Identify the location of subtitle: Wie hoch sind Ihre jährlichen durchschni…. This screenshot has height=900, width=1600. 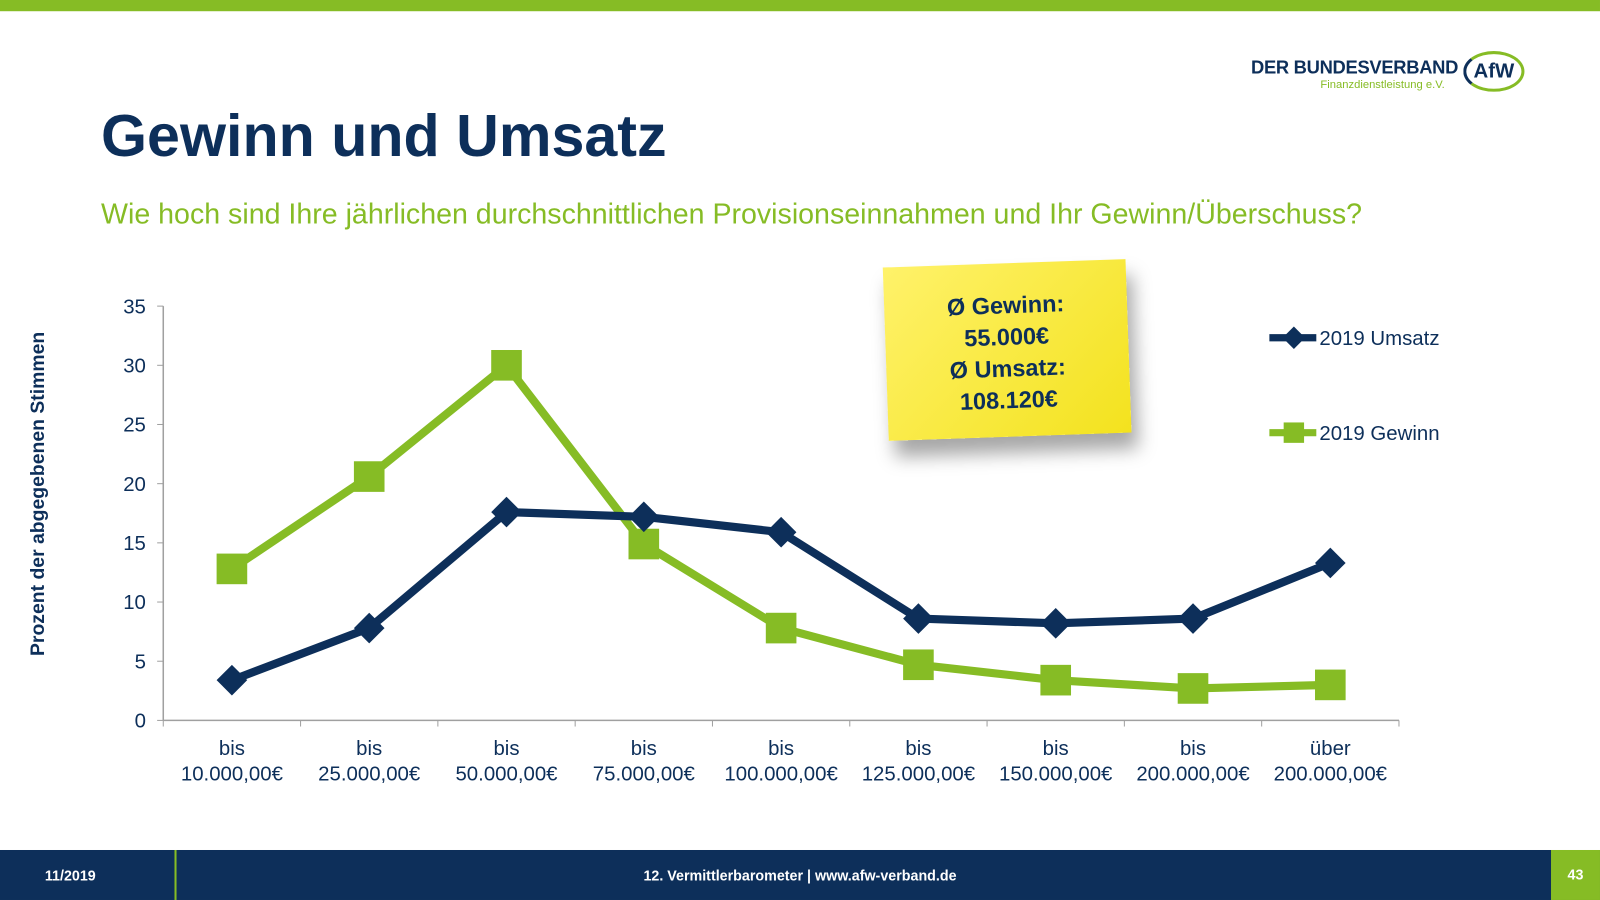
(731, 213).